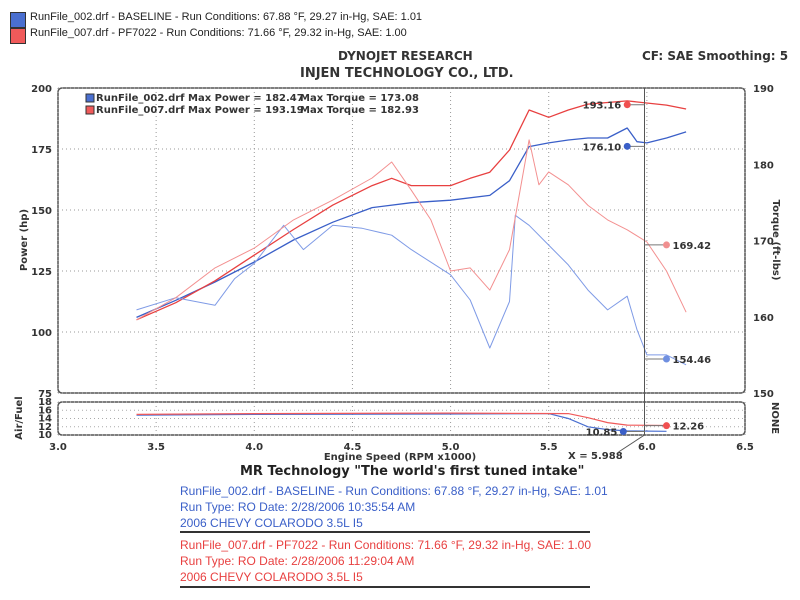 Image resolution: width=800 pixels, height=600 pixels. Describe the element at coordinates (763, 394) in the screenshot. I see `y2-tick-label: 150` at that location.